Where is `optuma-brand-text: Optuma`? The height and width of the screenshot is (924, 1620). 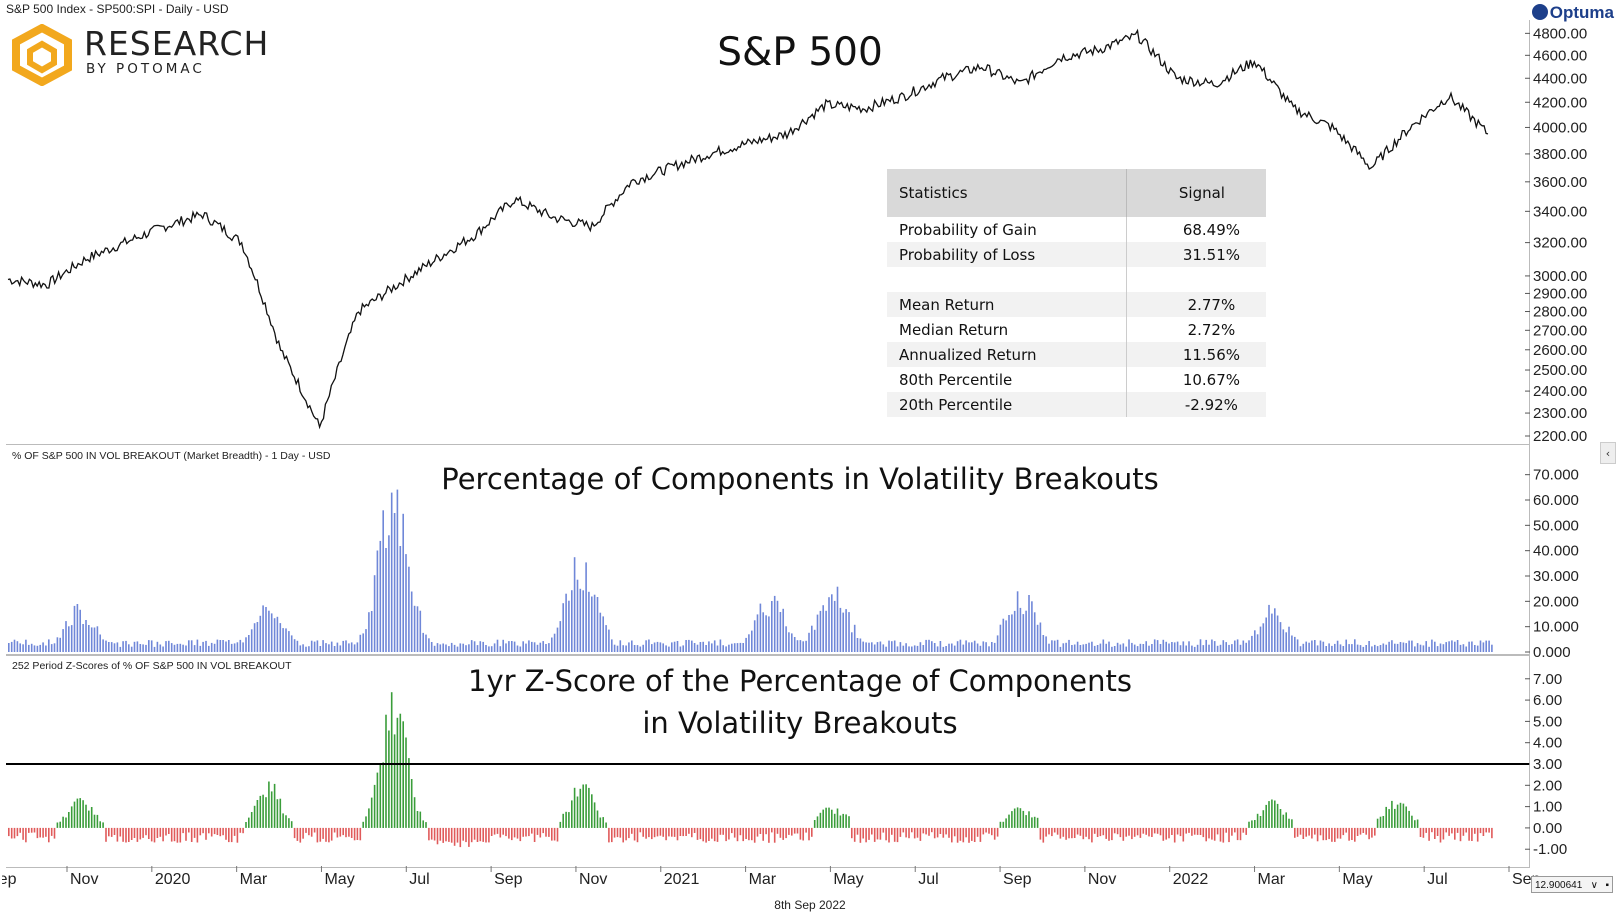 optuma-brand-text: Optuma is located at coordinates (1581, 12).